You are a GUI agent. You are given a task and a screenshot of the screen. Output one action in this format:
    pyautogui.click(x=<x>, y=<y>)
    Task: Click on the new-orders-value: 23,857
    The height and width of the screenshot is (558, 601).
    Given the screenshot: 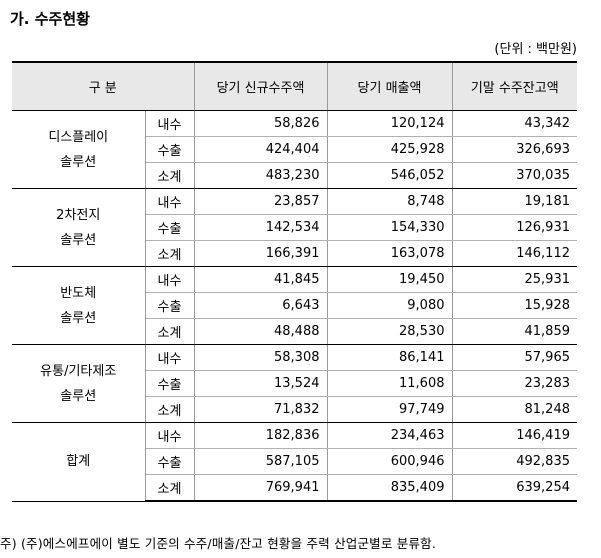 What is the action you would take?
    pyautogui.click(x=260, y=201)
    